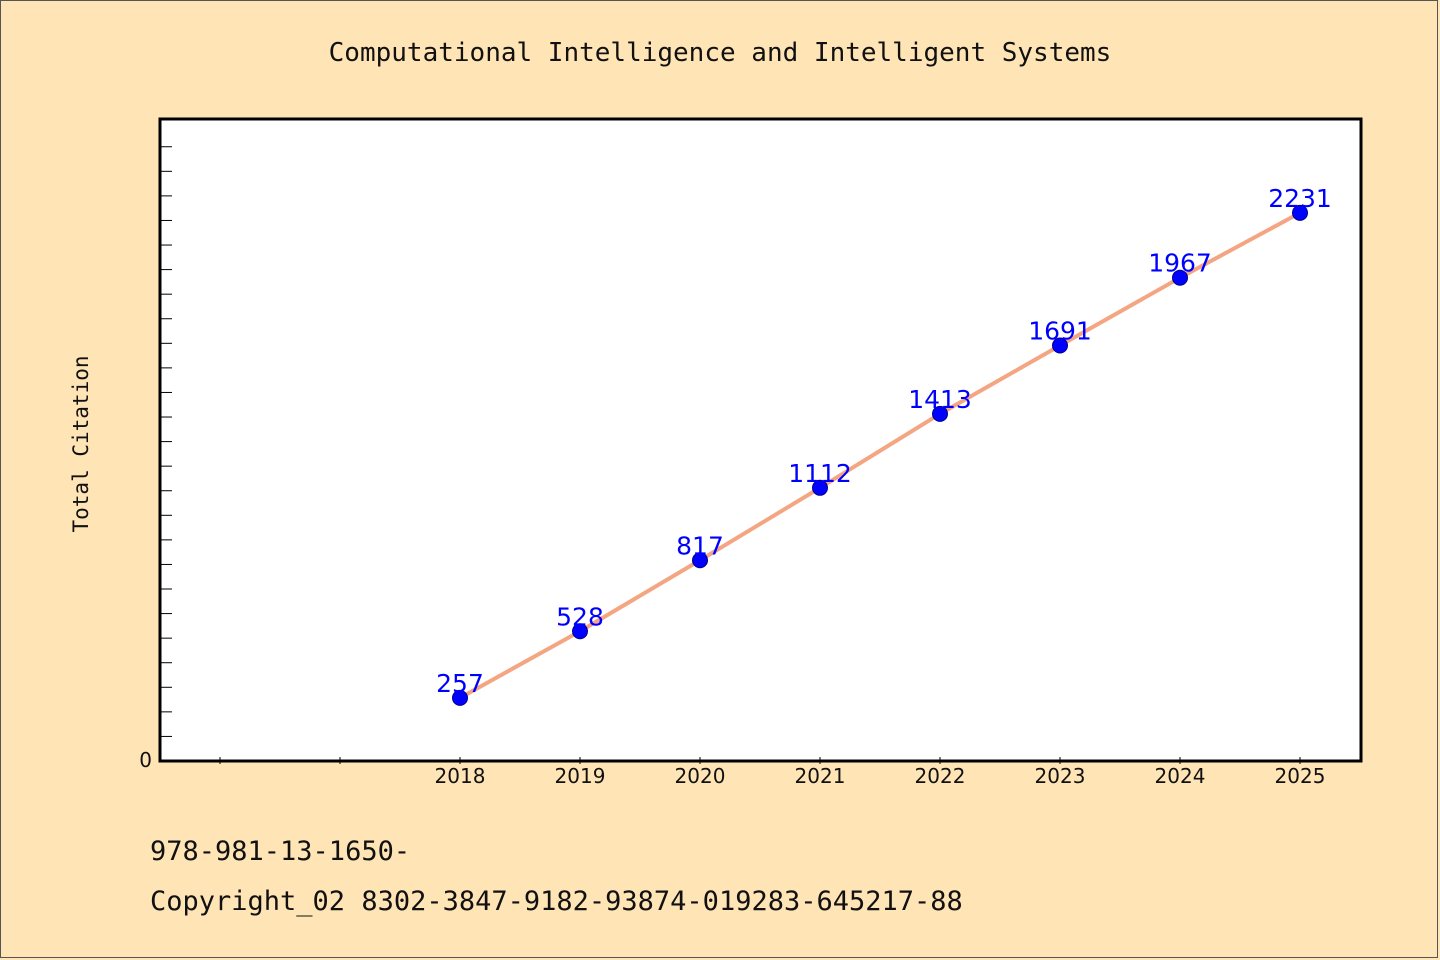 The width and height of the screenshot is (1440, 960). Describe the element at coordinates (820, 776) in the screenshot. I see `x-tick-label: 2021` at that location.